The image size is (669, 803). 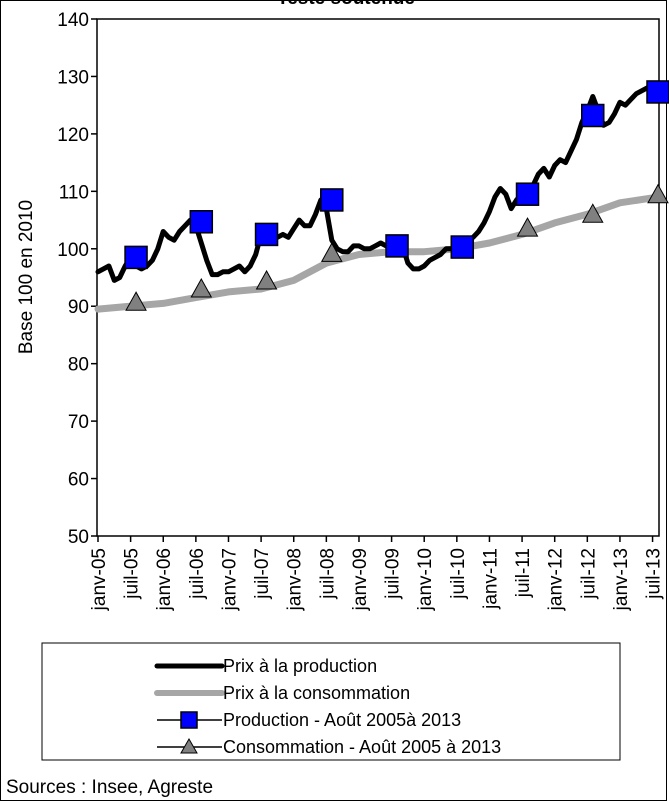 What do you see at coordinates (132, 574) in the screenshot?
I see `x-tick-label: juil-05` at bounding box center [132, 574].